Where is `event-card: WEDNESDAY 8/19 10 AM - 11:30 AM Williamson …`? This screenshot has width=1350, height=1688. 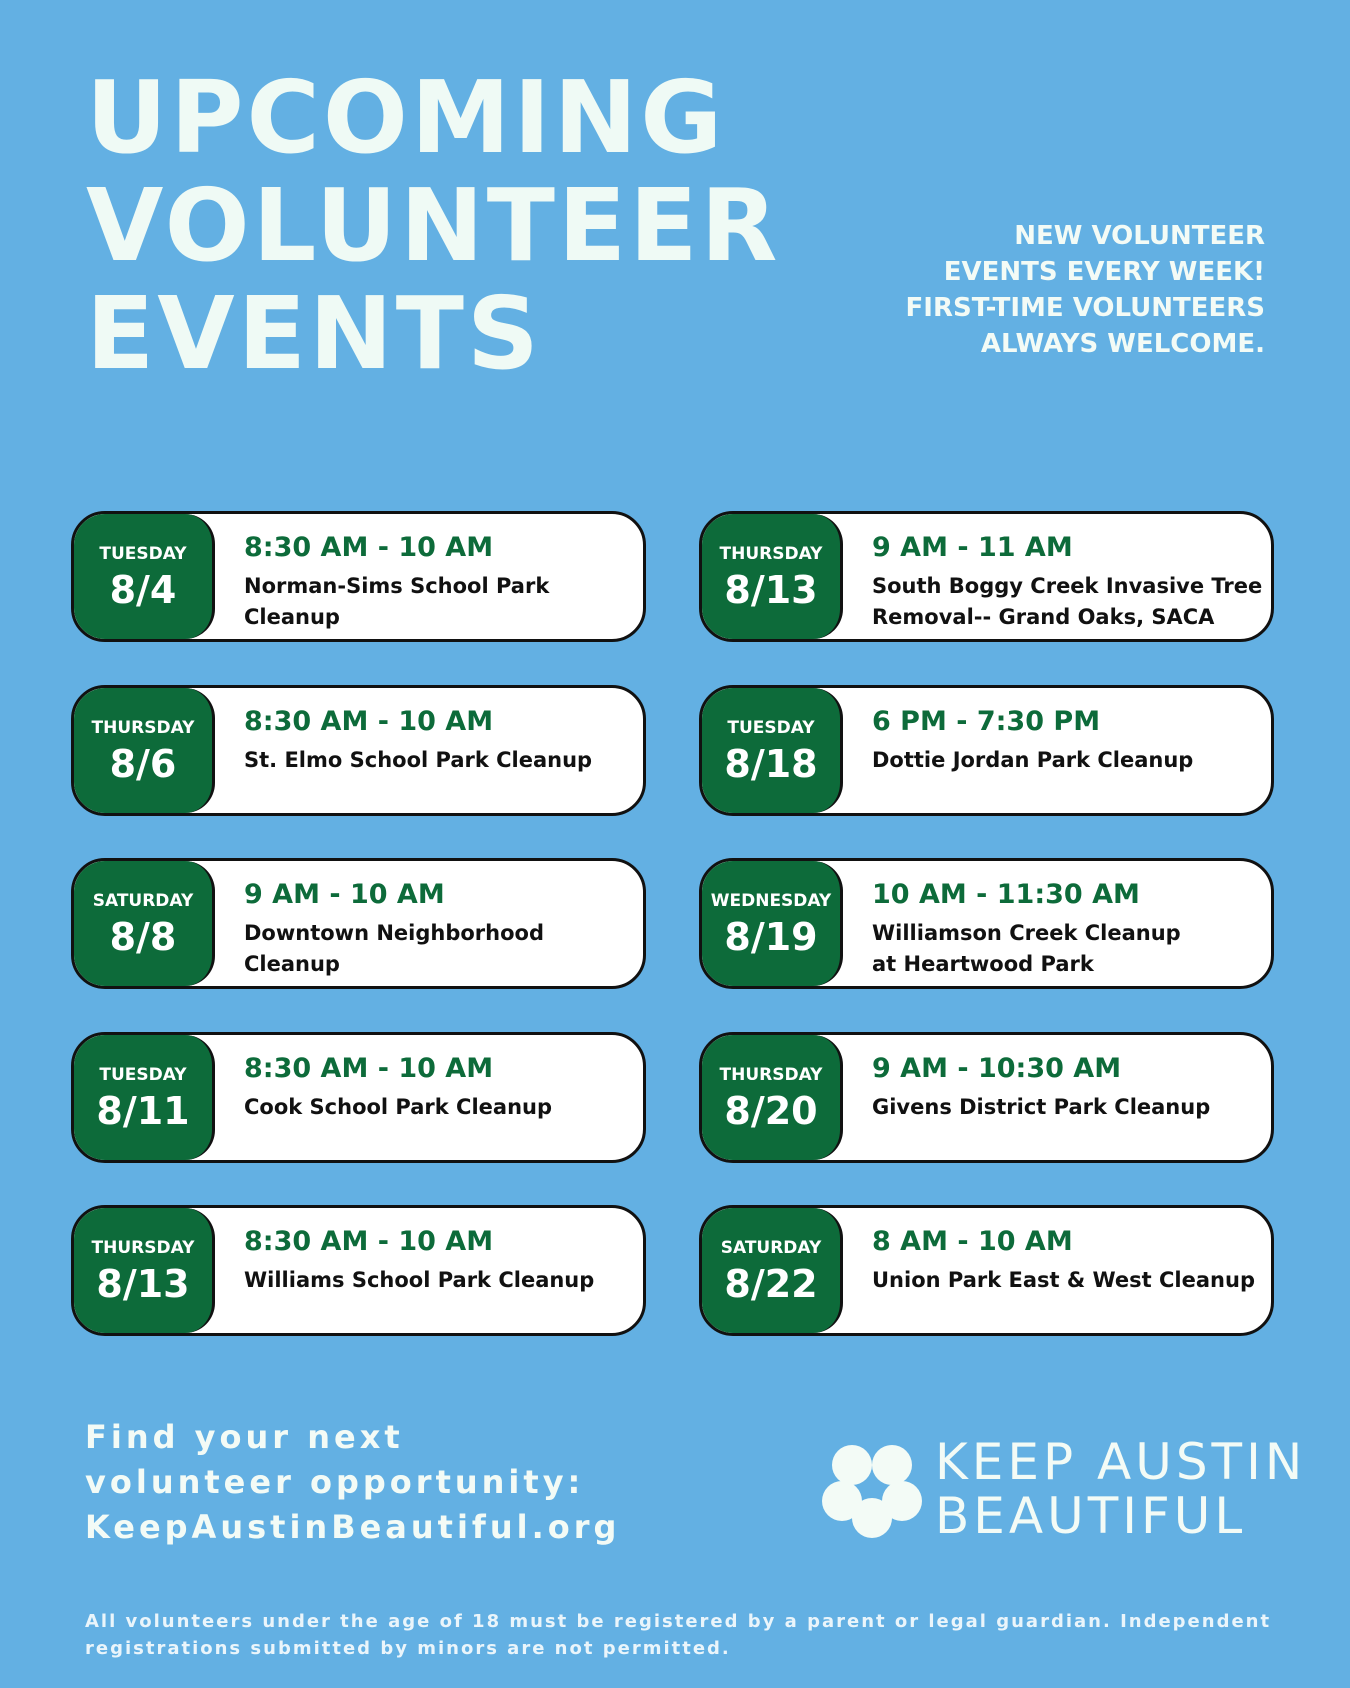 event-card: WEDNESDAY 8/19 10 AM - 11:30 AM Williamson … is located at coordinates (986, 923).